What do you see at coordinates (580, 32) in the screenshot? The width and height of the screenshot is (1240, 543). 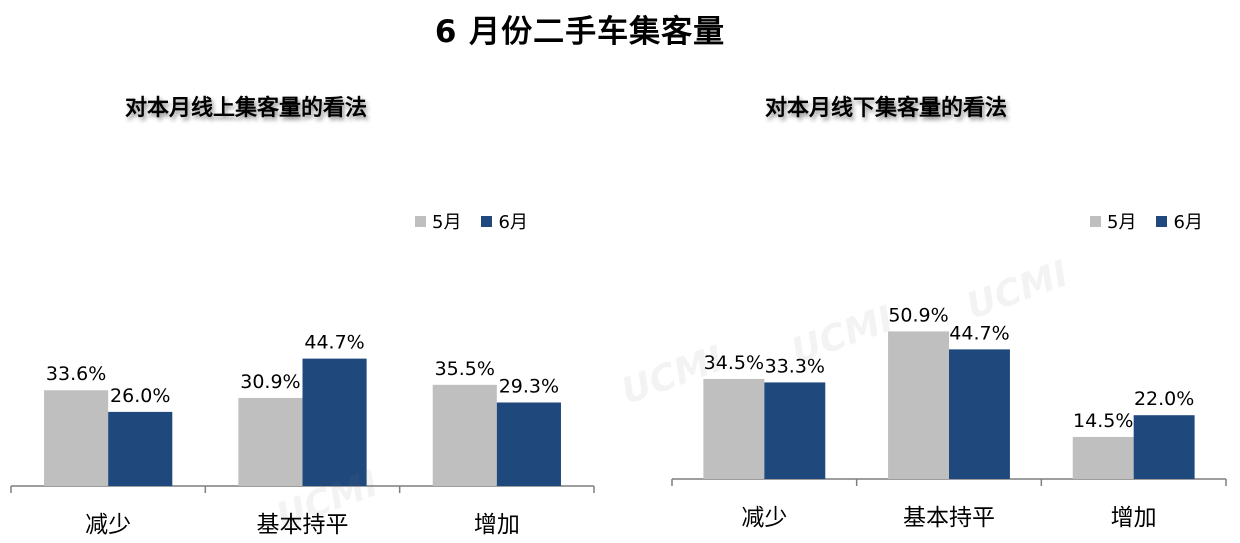 I see `page-title: 6 月份二手车集客量` at bounding box center [580, 32].